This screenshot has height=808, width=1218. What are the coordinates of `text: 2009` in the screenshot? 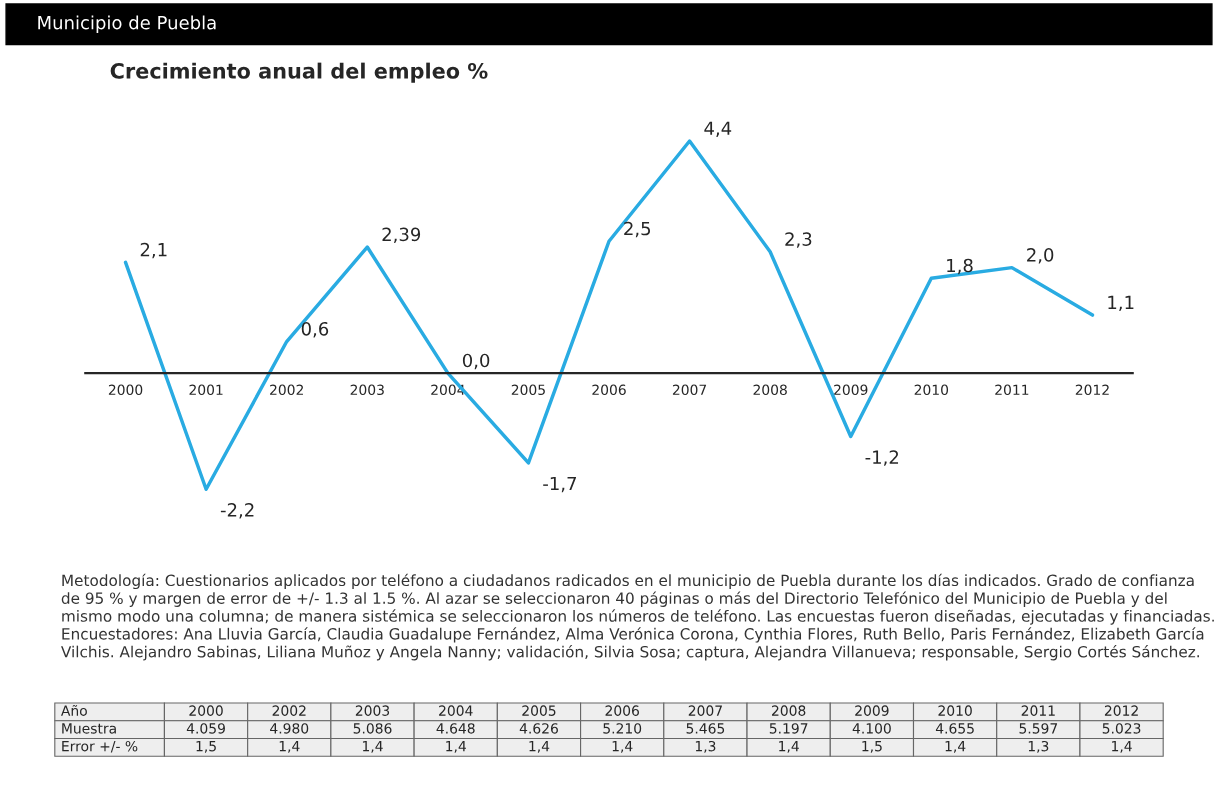 It's located at (872, 710).